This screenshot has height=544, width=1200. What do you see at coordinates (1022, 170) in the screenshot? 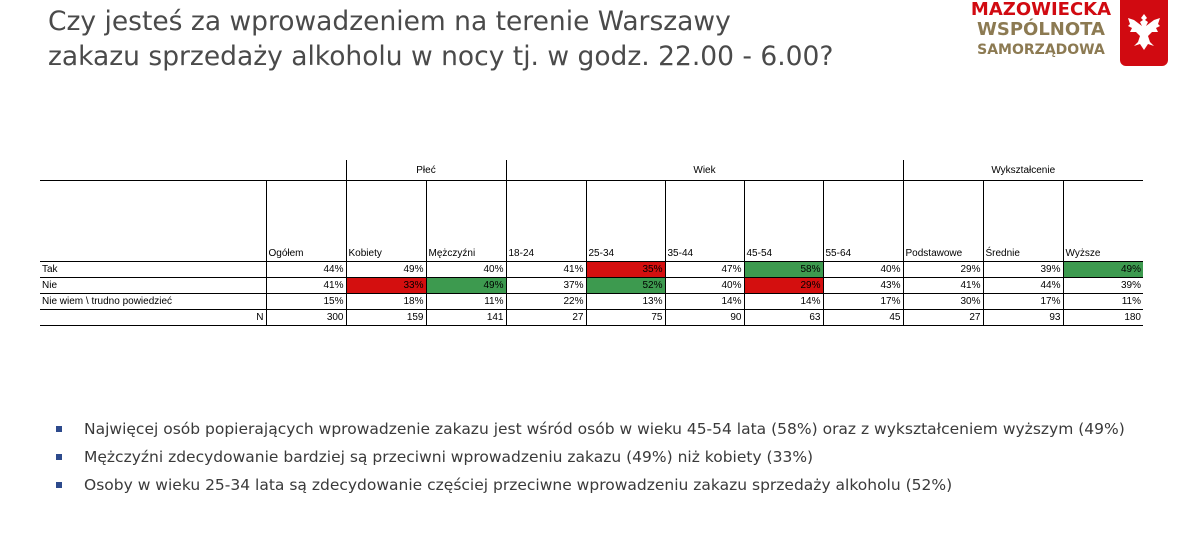
I see `group-wyksztalcenie: Wykształcenie` at bounding box center [1022, 170].